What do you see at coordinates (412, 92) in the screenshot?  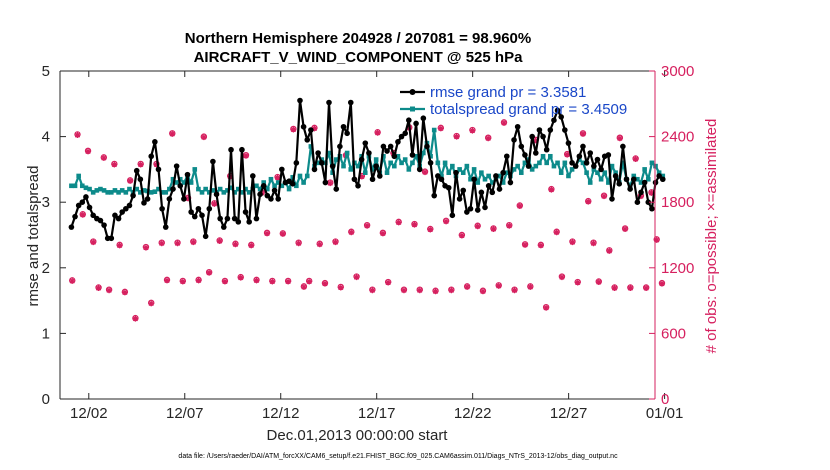 I see `legend-rmse-marker` at bounding box center [412, 92].